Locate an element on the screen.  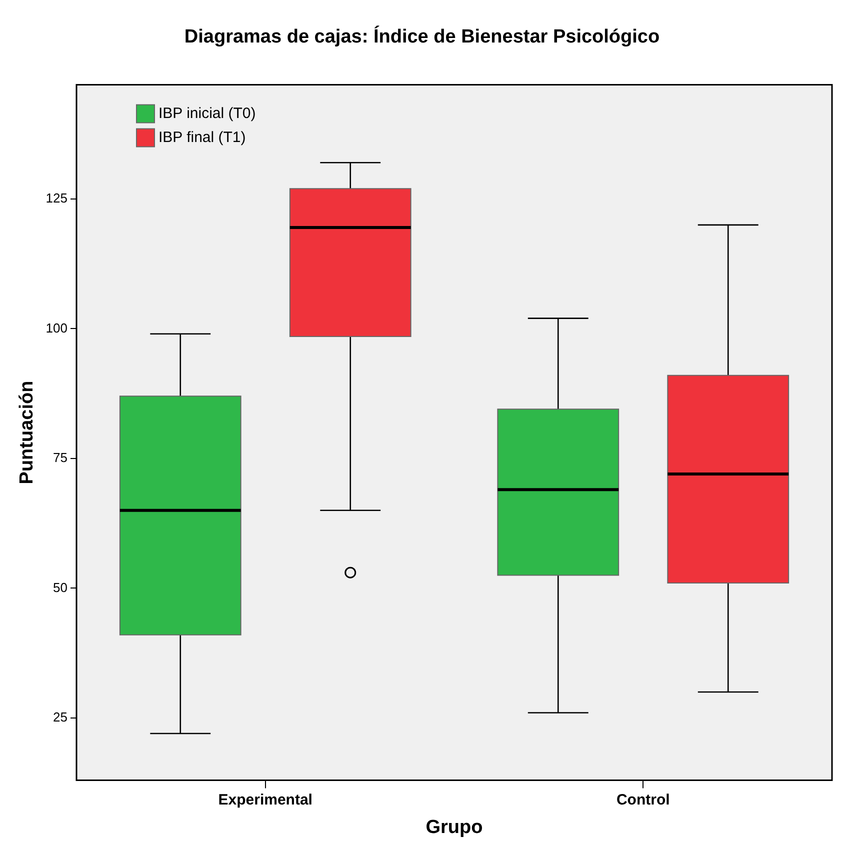
y-axis-title: Puntuación is located at coordinates (27, 432).